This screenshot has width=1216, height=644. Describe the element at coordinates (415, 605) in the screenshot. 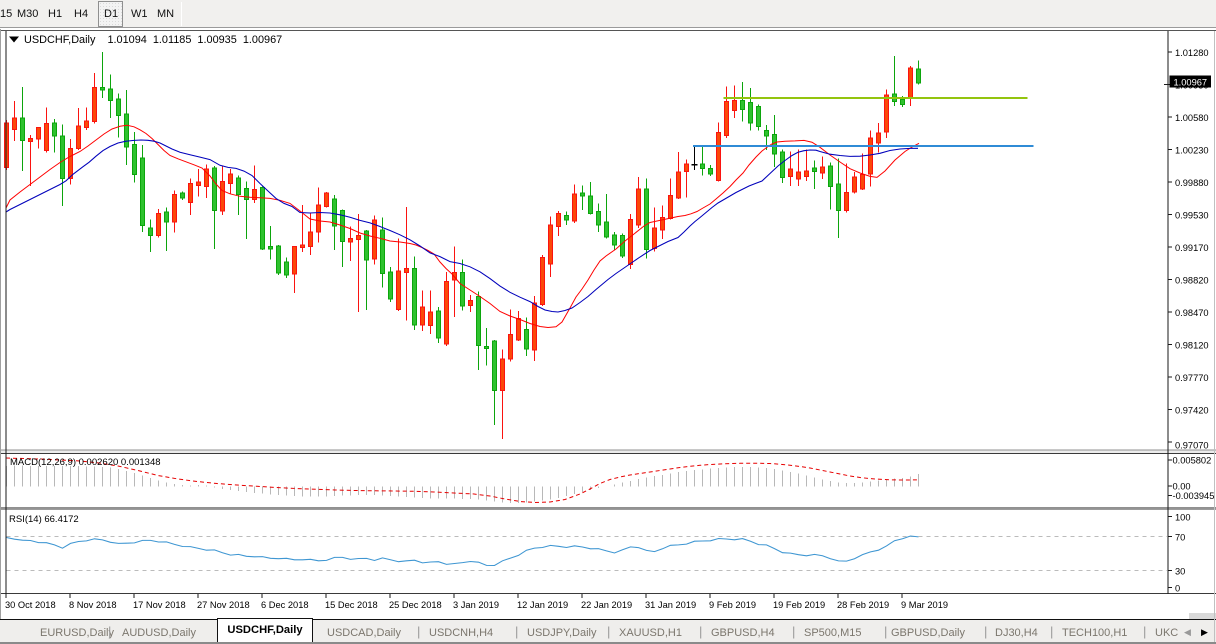

I see `svg-text: 25 Dec 2018` at that location.